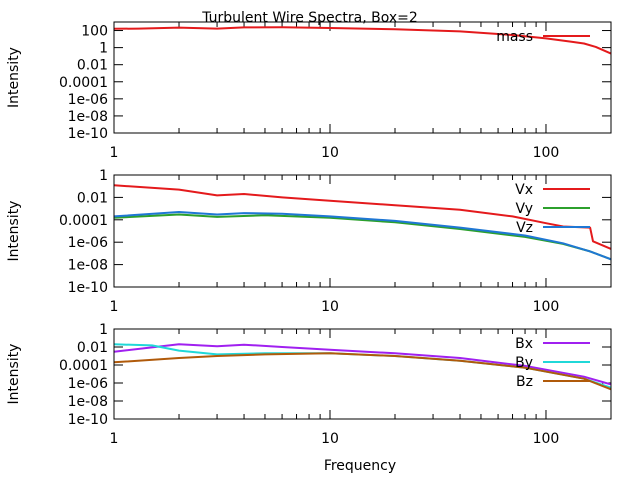  Describe the element at coordinates (362, 40) in the screenshot. I see `series-line-mass` at that location.